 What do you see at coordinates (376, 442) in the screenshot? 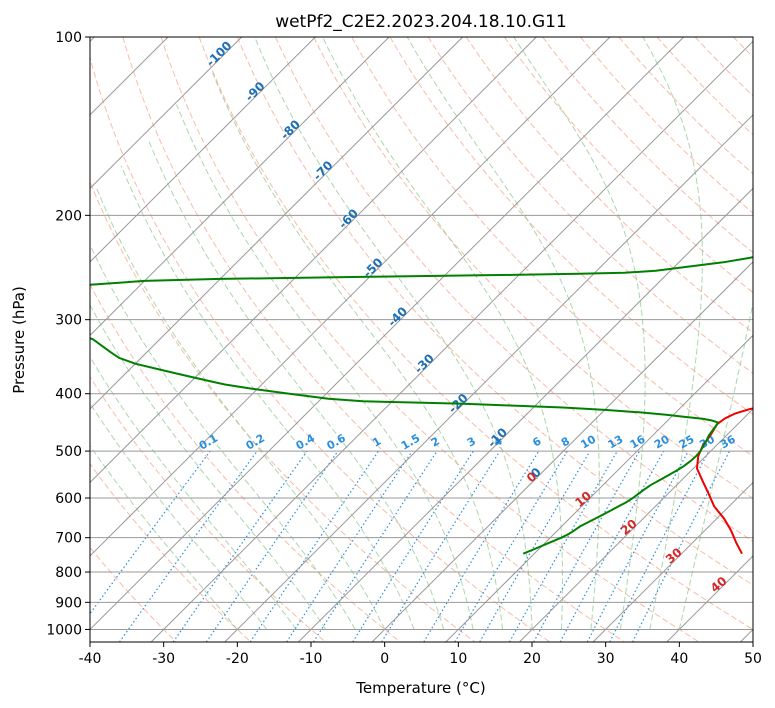
I see `mixing-ratio-label: 1` at bounding box center [376, 442].